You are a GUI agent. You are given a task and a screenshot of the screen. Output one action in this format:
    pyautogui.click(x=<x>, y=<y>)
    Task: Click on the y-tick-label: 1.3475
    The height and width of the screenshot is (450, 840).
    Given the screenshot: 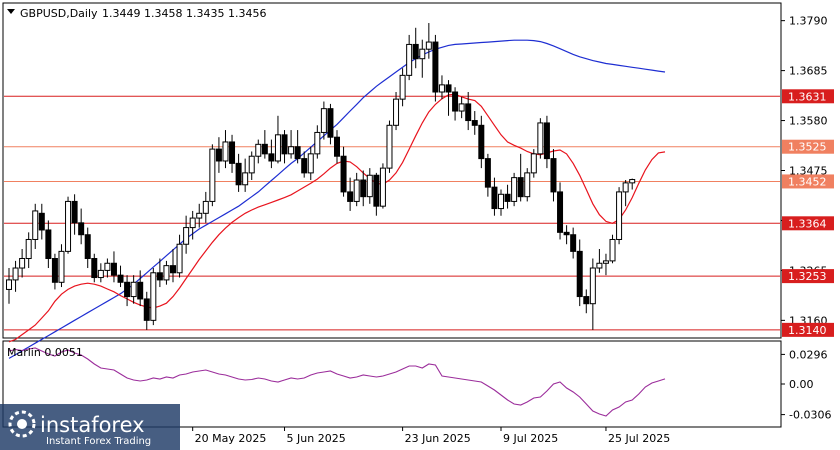 What is the action you would take?
    pyautogui.click(x=808, y=171)
    